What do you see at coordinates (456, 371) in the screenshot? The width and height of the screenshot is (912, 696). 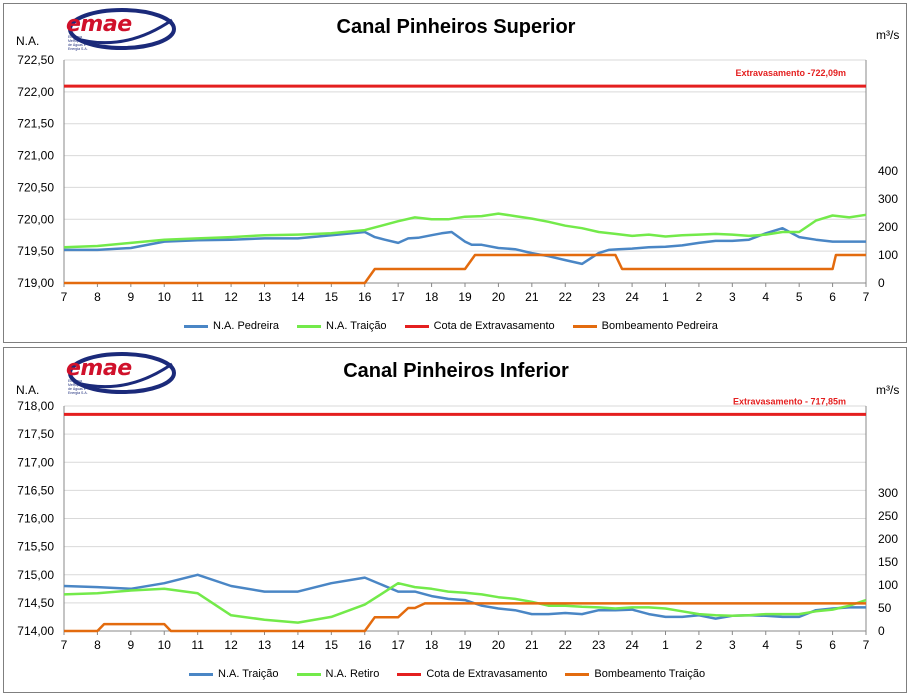 I see `chart-title: Canal Pinheiros Inferior` at bounding box center [456, 371].